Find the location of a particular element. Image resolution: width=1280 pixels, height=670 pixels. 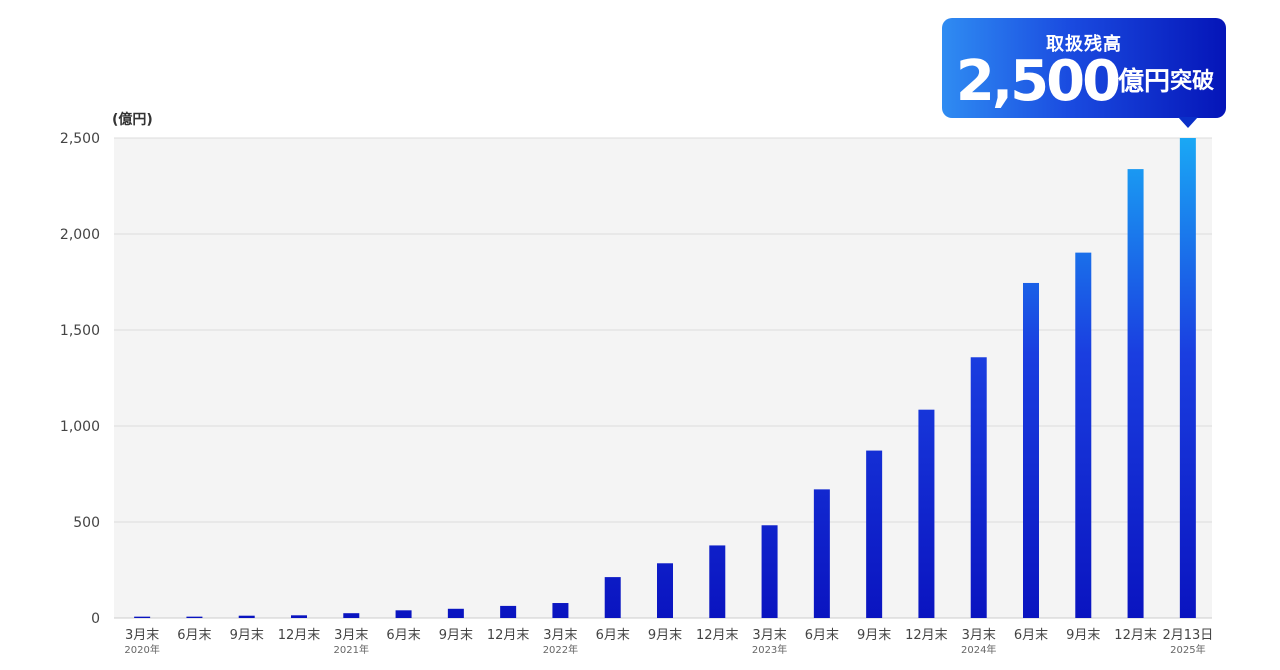

y-tick-label: 0 is located at coordinates (95, 619).